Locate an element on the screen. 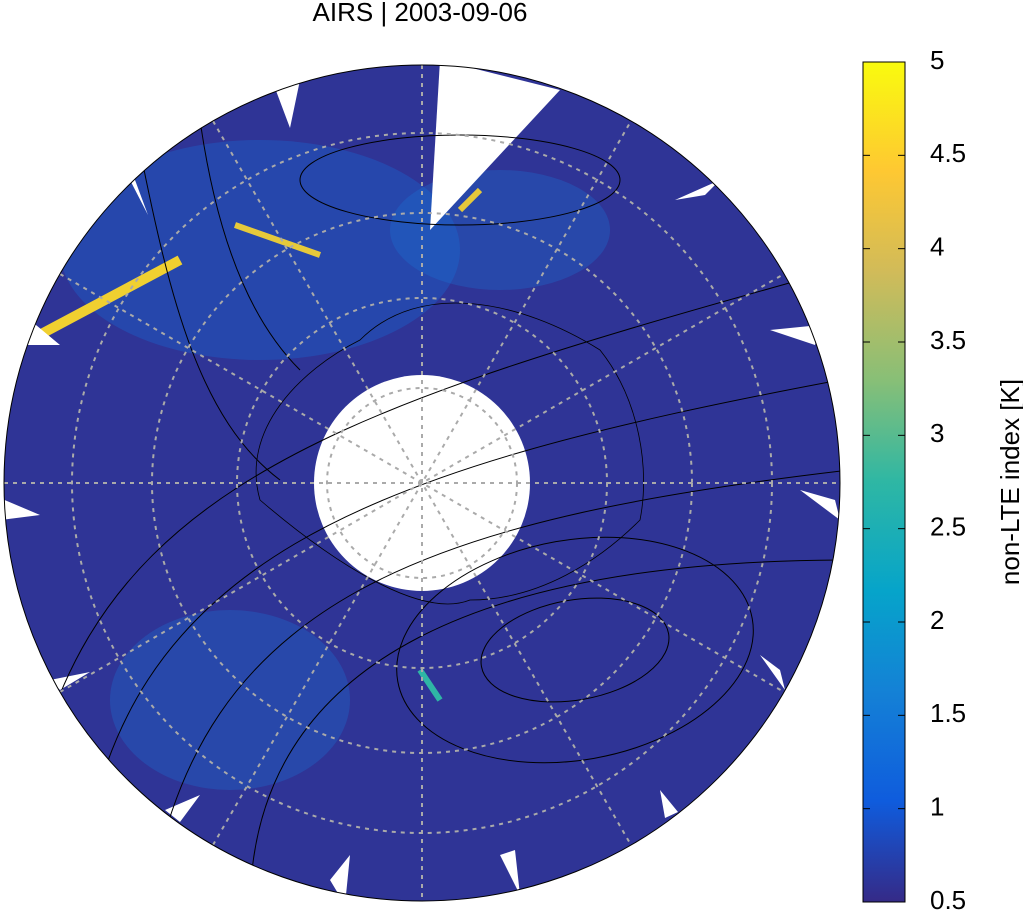  wave-region is located at coordinates (260, 250).